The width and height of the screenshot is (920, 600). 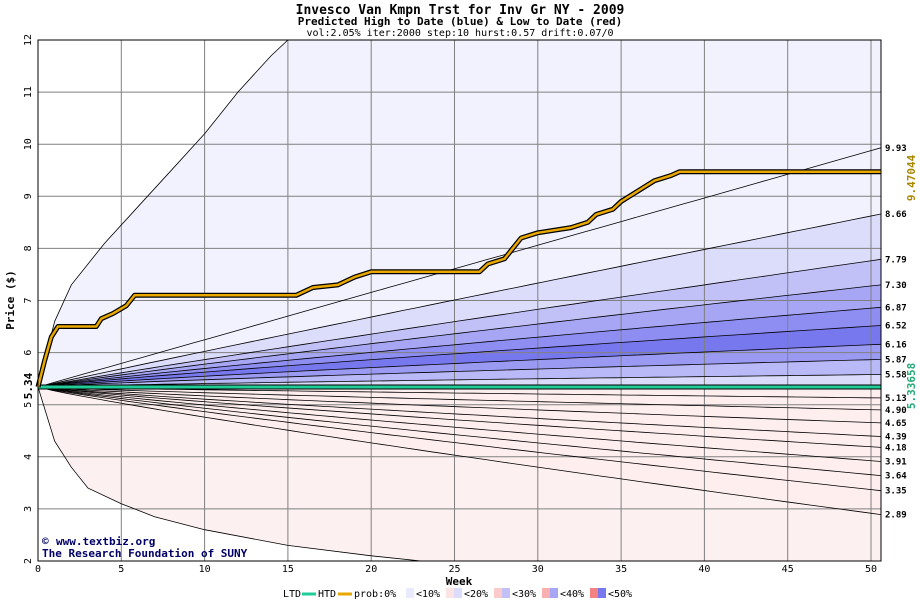 What do you see at coordinates (896, 399) in the screenshot?
I see `end-label-9: 5.13` at bounding box center [896, 399].